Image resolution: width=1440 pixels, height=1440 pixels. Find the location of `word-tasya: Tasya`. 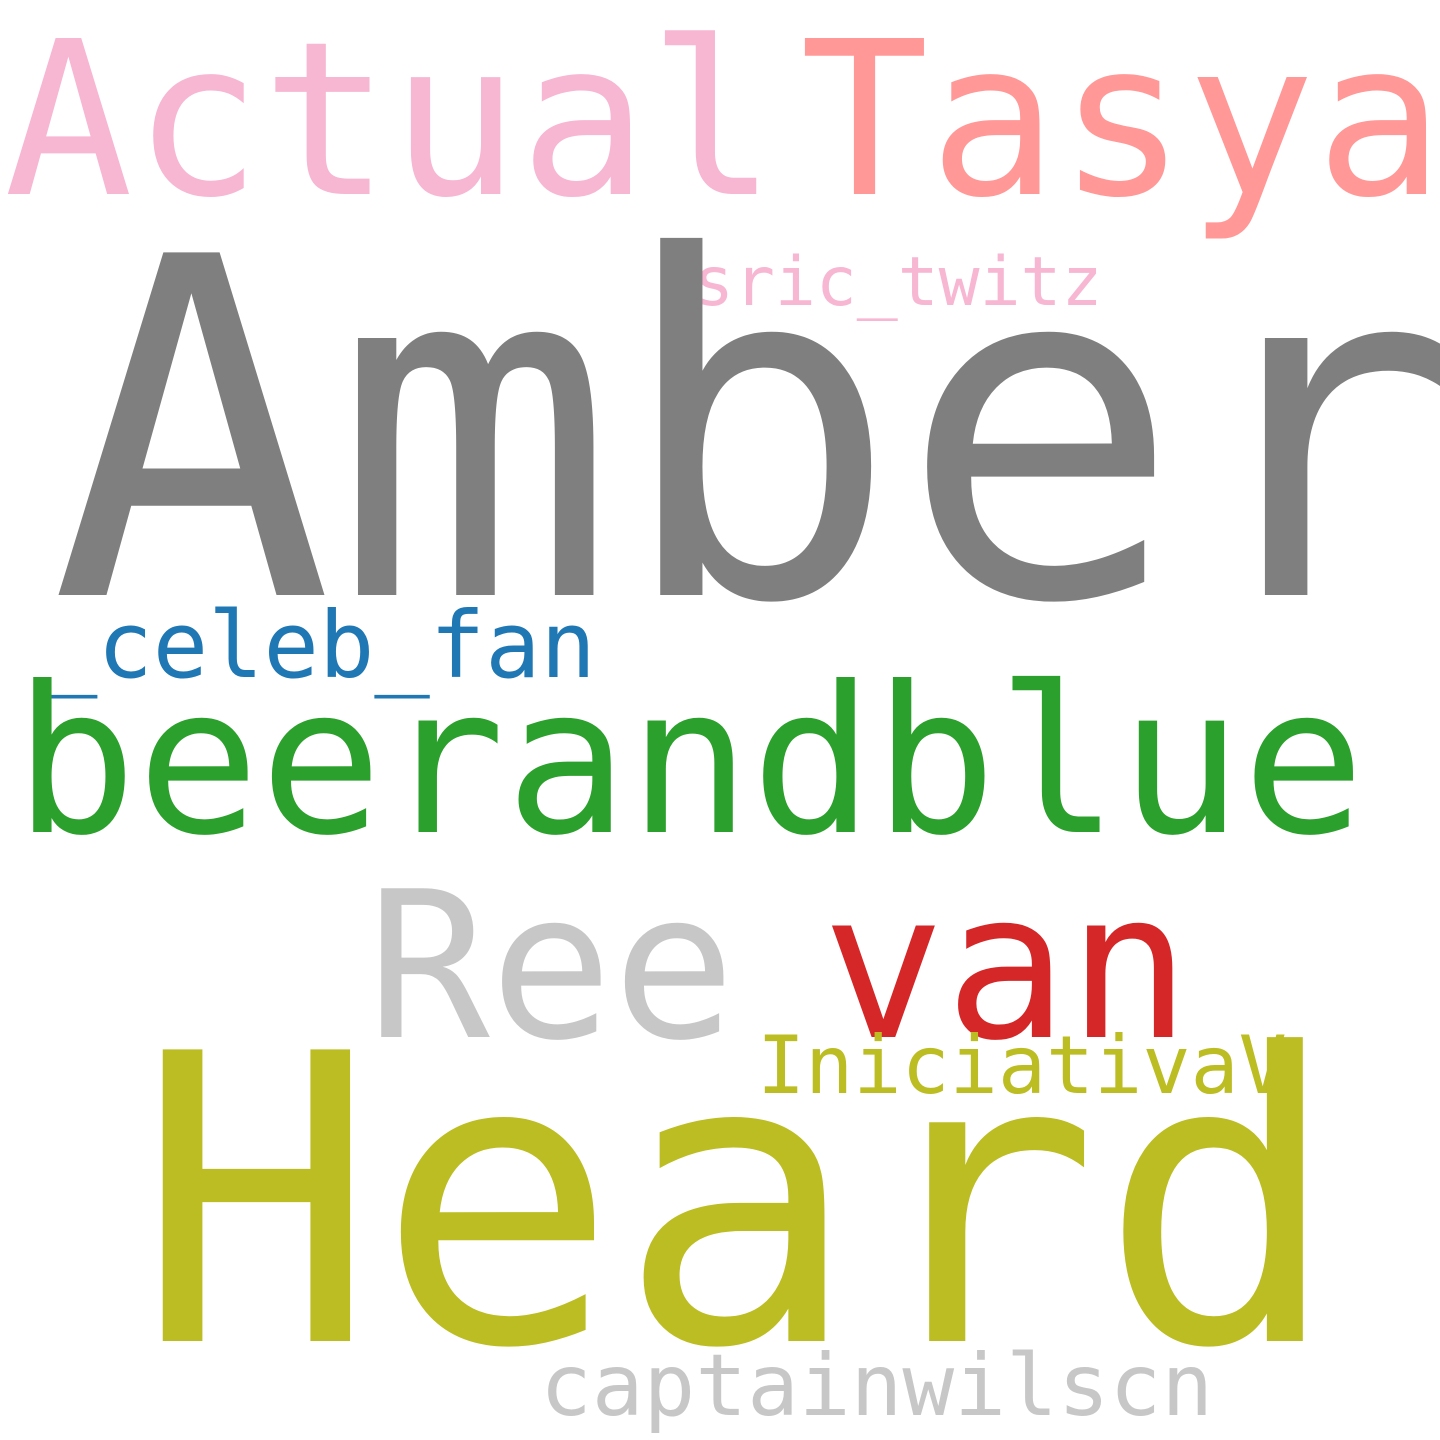

word-tasya: Tasya is located at coordinates (1120, 122).